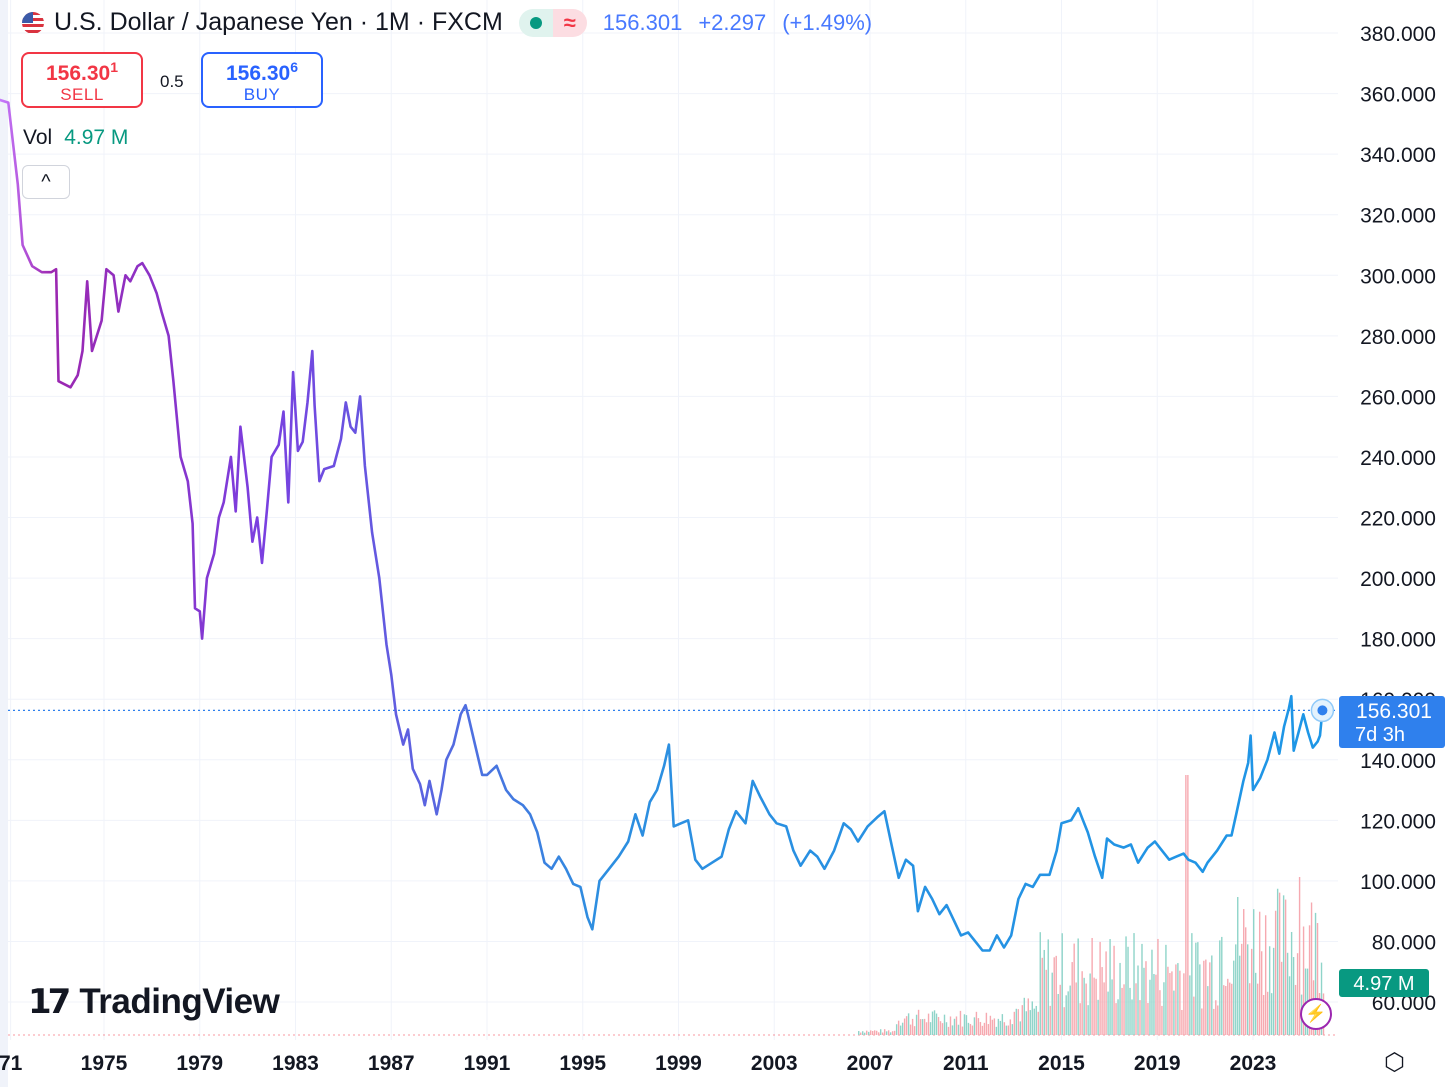 Image resolution: width=1456 pixels, height=1087 pixels. Describe the element at coordinates (179, 1001) in the screenshot. I see `logo-text: TradingView` at that location.